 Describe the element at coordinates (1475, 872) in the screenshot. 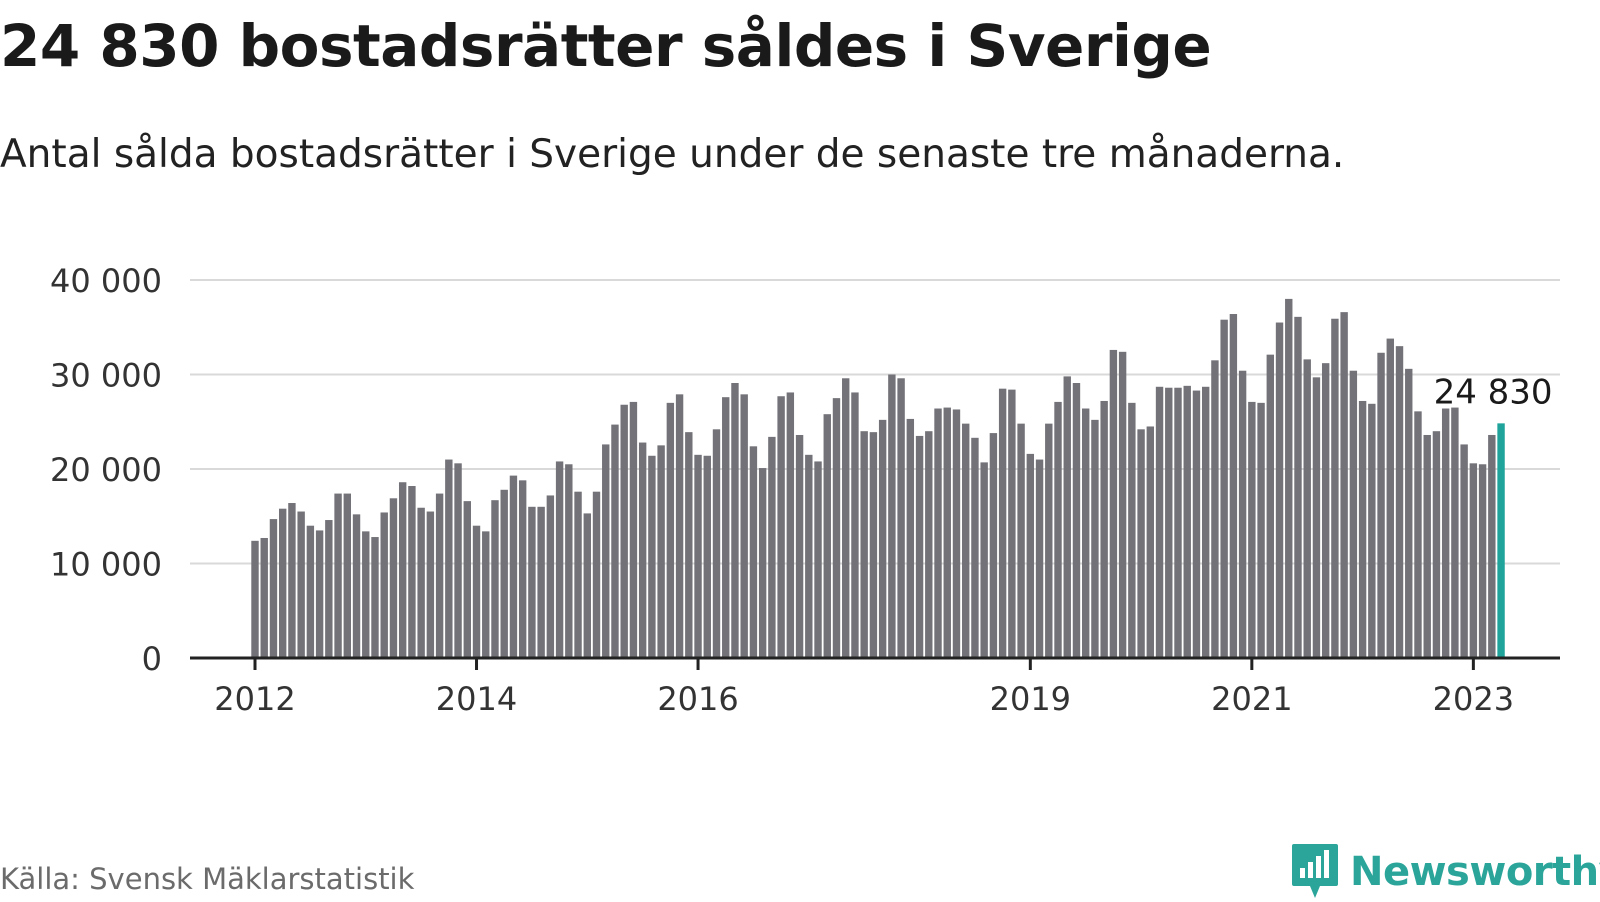

I see `brand-name: Newsworthy` at that location.